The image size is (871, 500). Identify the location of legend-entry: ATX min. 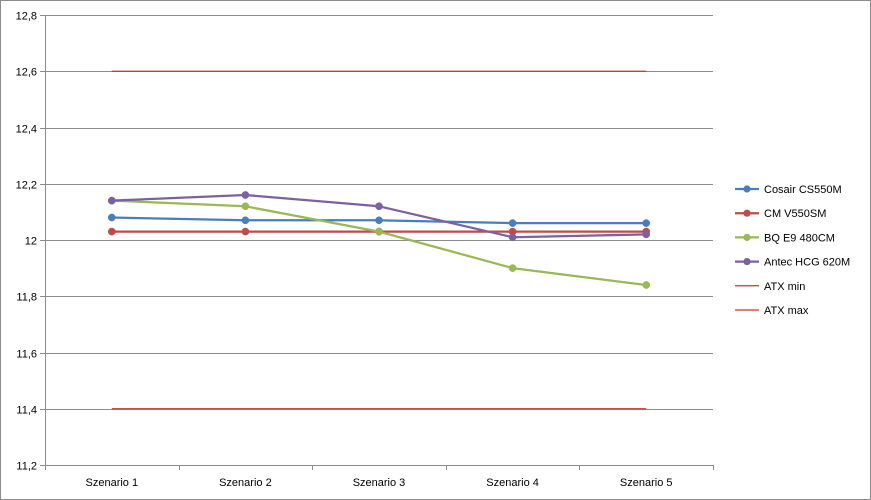
(784, 287).